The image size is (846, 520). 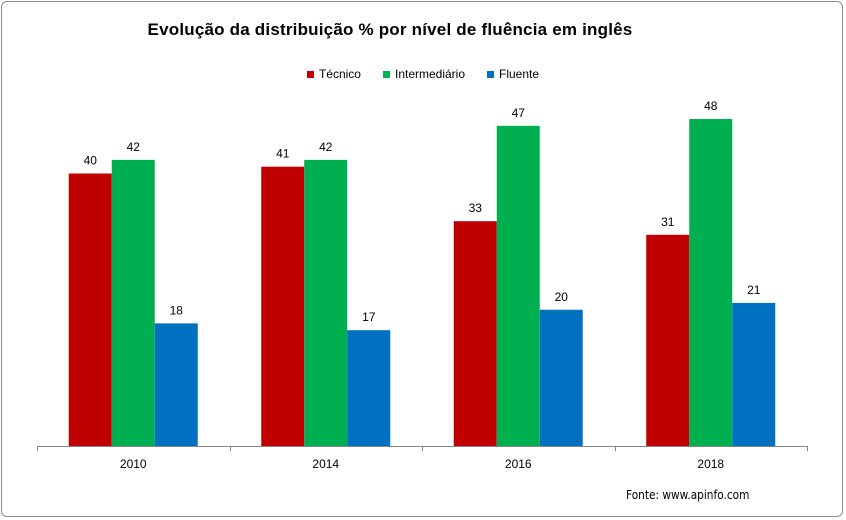 What do you see at coordinates (688, 495) in the screenshot?
I see `source-note: Fonte: www.apinfo.com` at bounding box center [688, 495].